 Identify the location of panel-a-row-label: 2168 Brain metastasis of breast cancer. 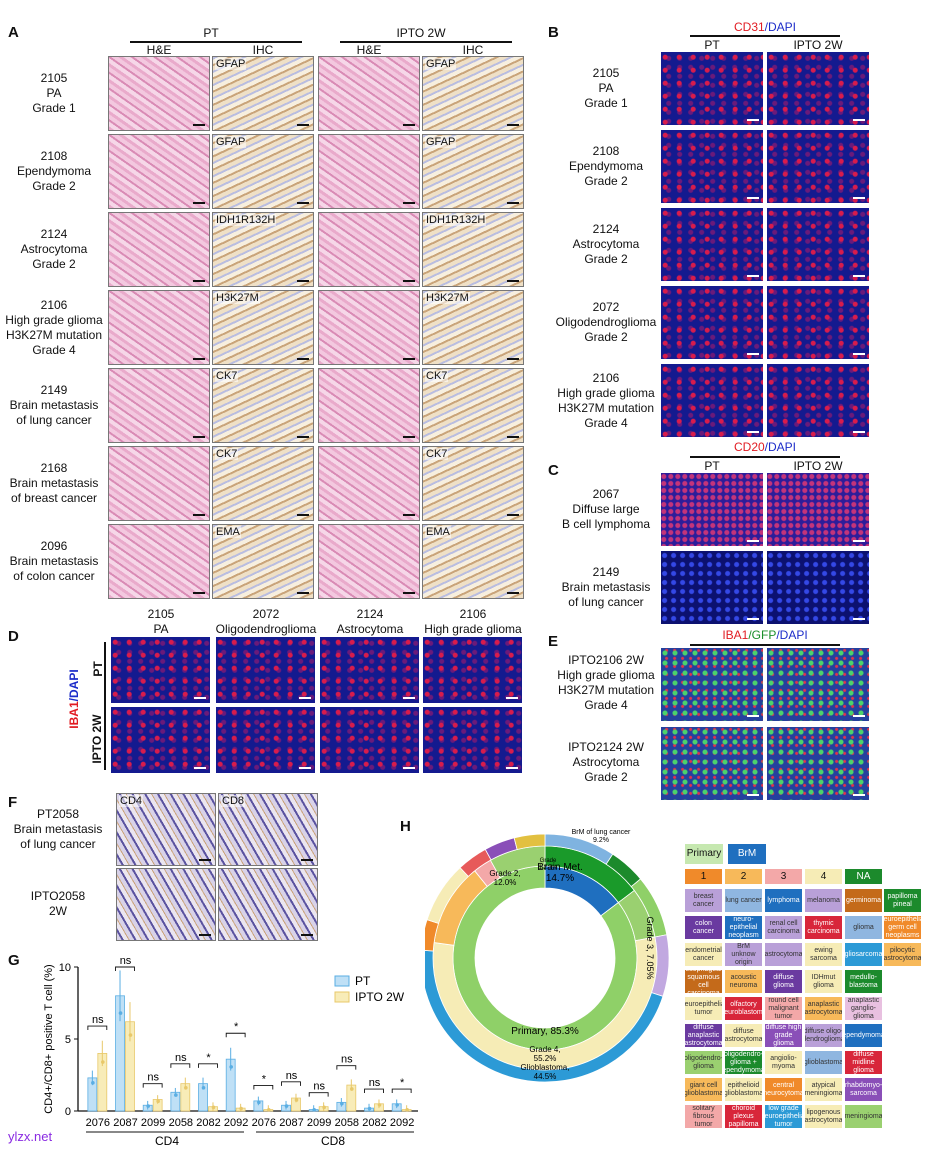
(54, 483).